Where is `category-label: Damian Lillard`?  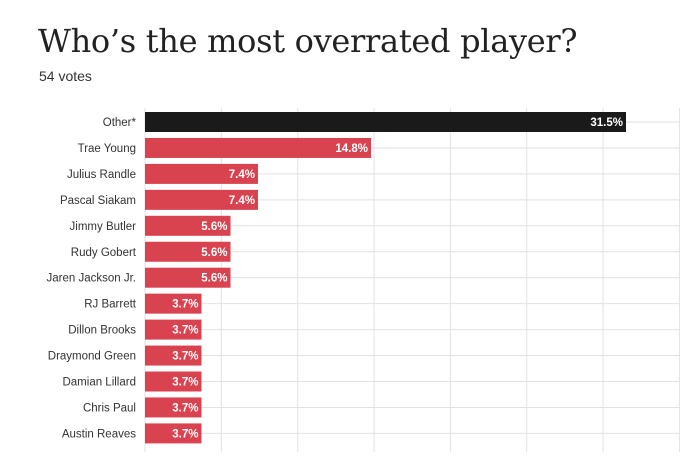
category-label: Damian Lillard is located at coordinates (99, 383).